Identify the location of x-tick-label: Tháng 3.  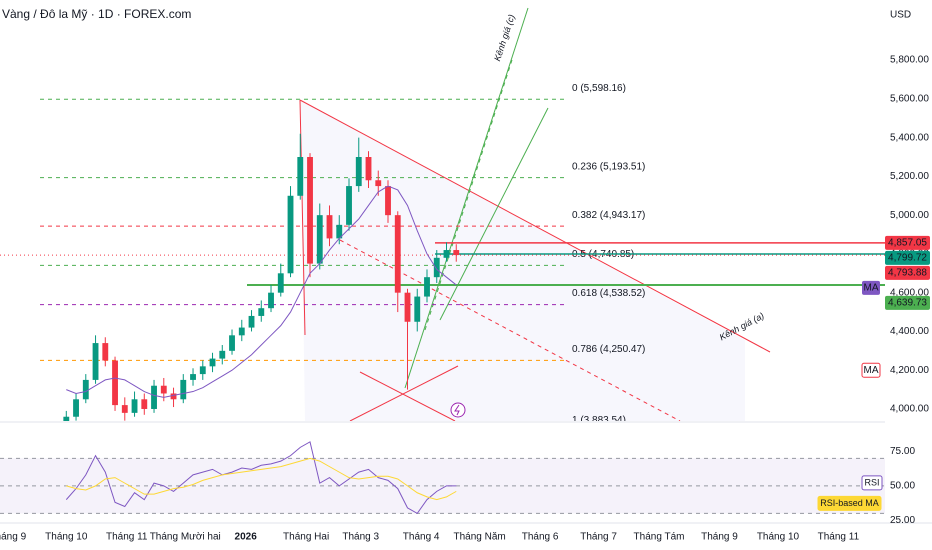
(360, 537).